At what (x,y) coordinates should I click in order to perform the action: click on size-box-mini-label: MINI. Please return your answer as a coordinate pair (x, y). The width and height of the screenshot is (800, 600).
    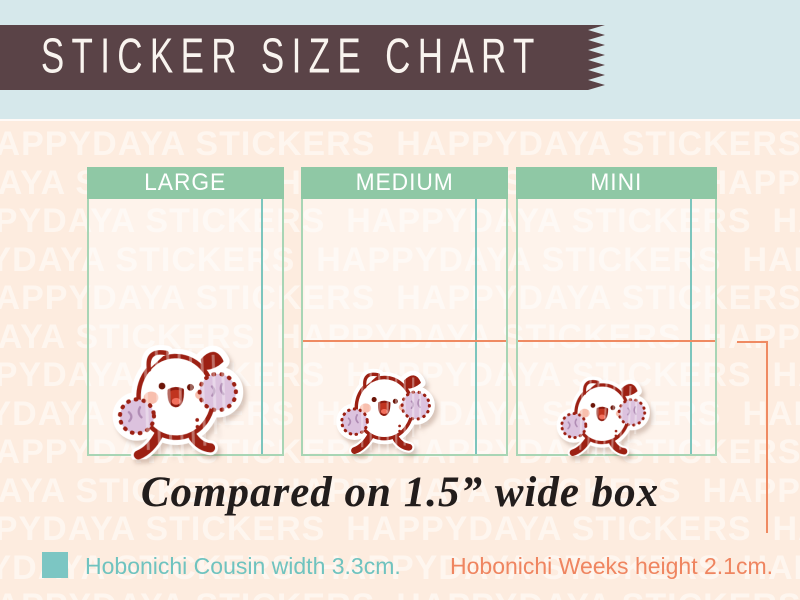
    Looking at the image, I should click on (616, 182).